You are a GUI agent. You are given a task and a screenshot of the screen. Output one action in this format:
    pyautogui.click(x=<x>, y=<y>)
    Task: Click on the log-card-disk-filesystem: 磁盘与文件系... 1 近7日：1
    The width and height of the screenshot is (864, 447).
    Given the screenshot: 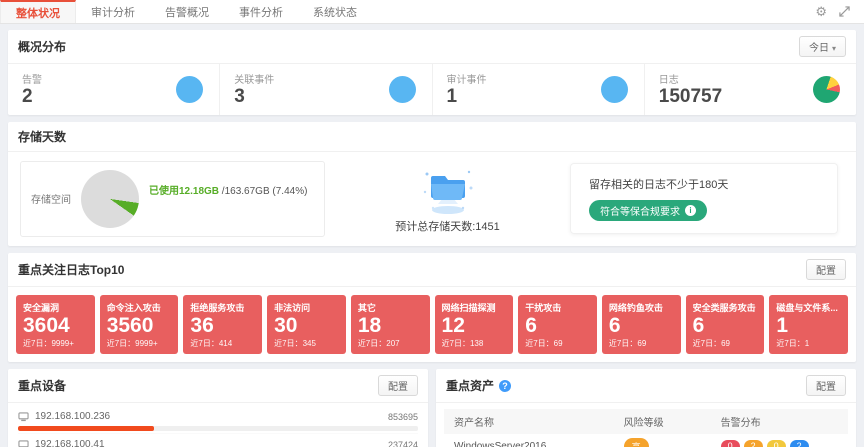 What is the action you would take?
    pyautogui.click(x=809, y=324)
    